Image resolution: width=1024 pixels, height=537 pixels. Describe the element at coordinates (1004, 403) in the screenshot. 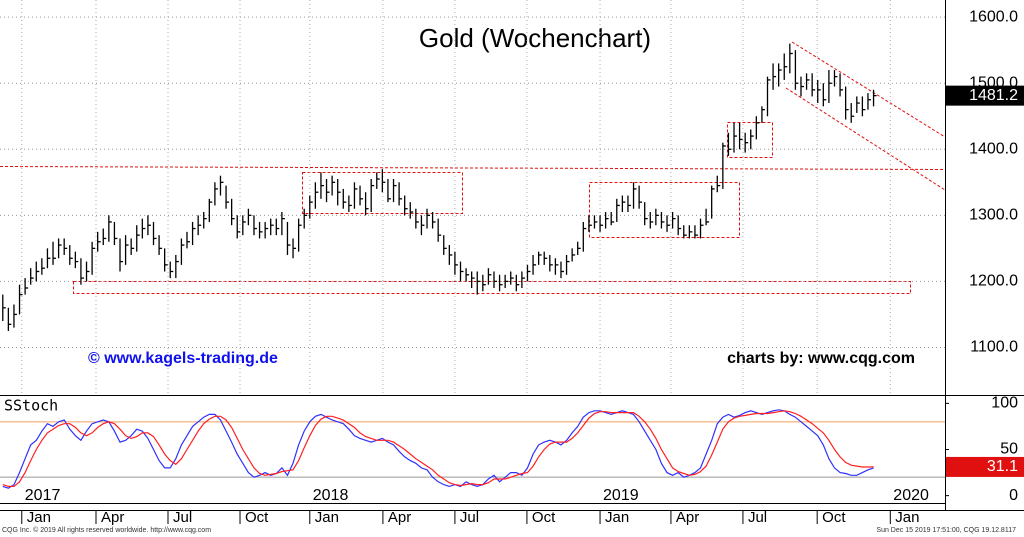

I see `y-tick-label: 100` at that location.